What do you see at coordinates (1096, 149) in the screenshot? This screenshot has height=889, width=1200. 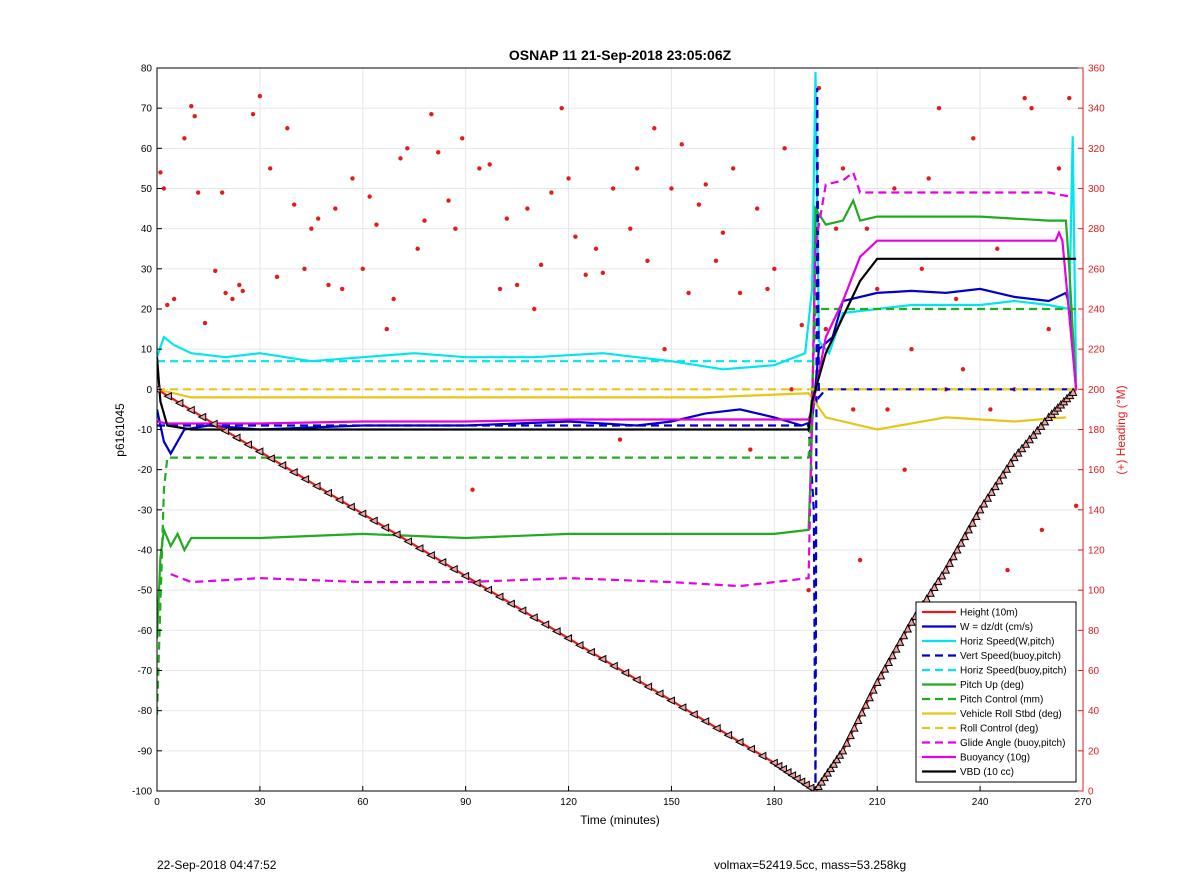 I see `y2-tick-label: 320` at bounding box center [1096, 149].